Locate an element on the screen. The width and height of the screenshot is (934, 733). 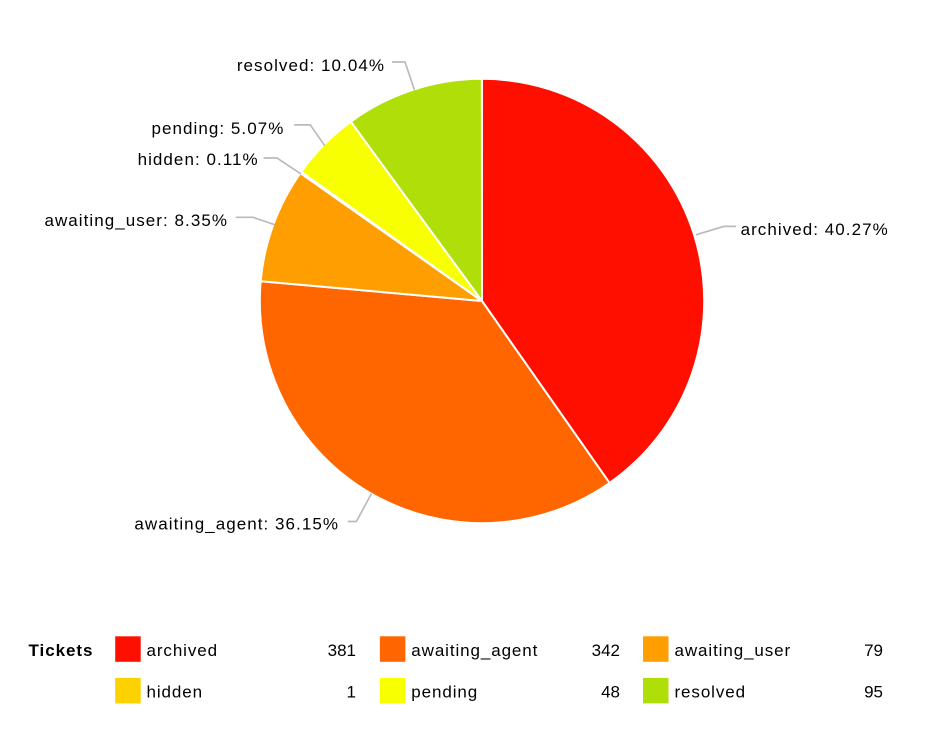
svg-text: resolved is located at coordinates (710, 692).